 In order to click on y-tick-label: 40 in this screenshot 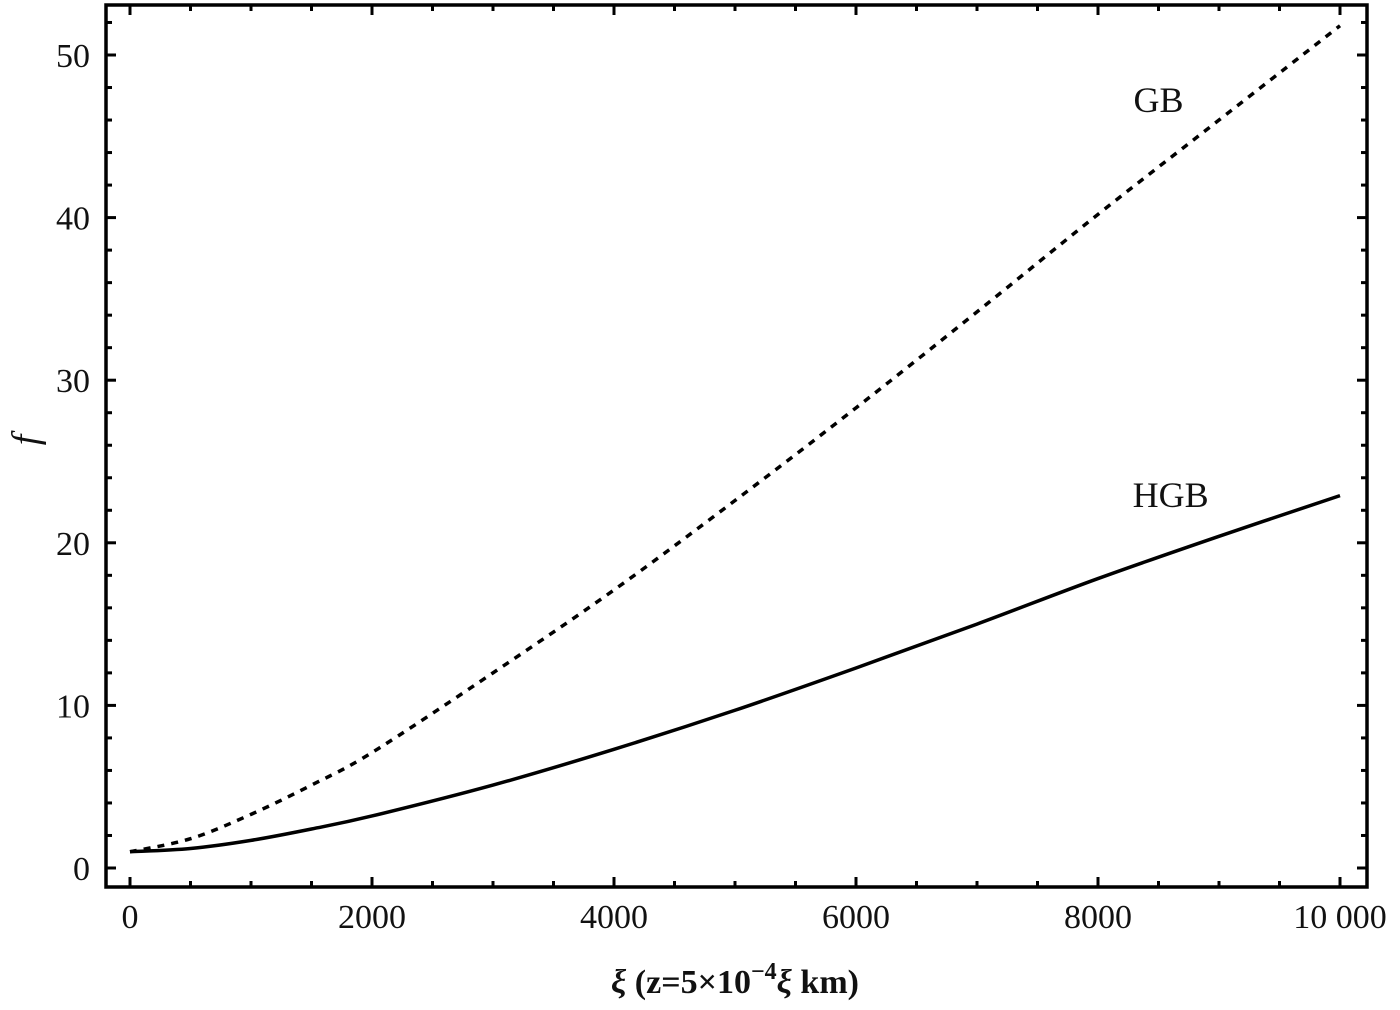, I will do `click(73, 219)`.